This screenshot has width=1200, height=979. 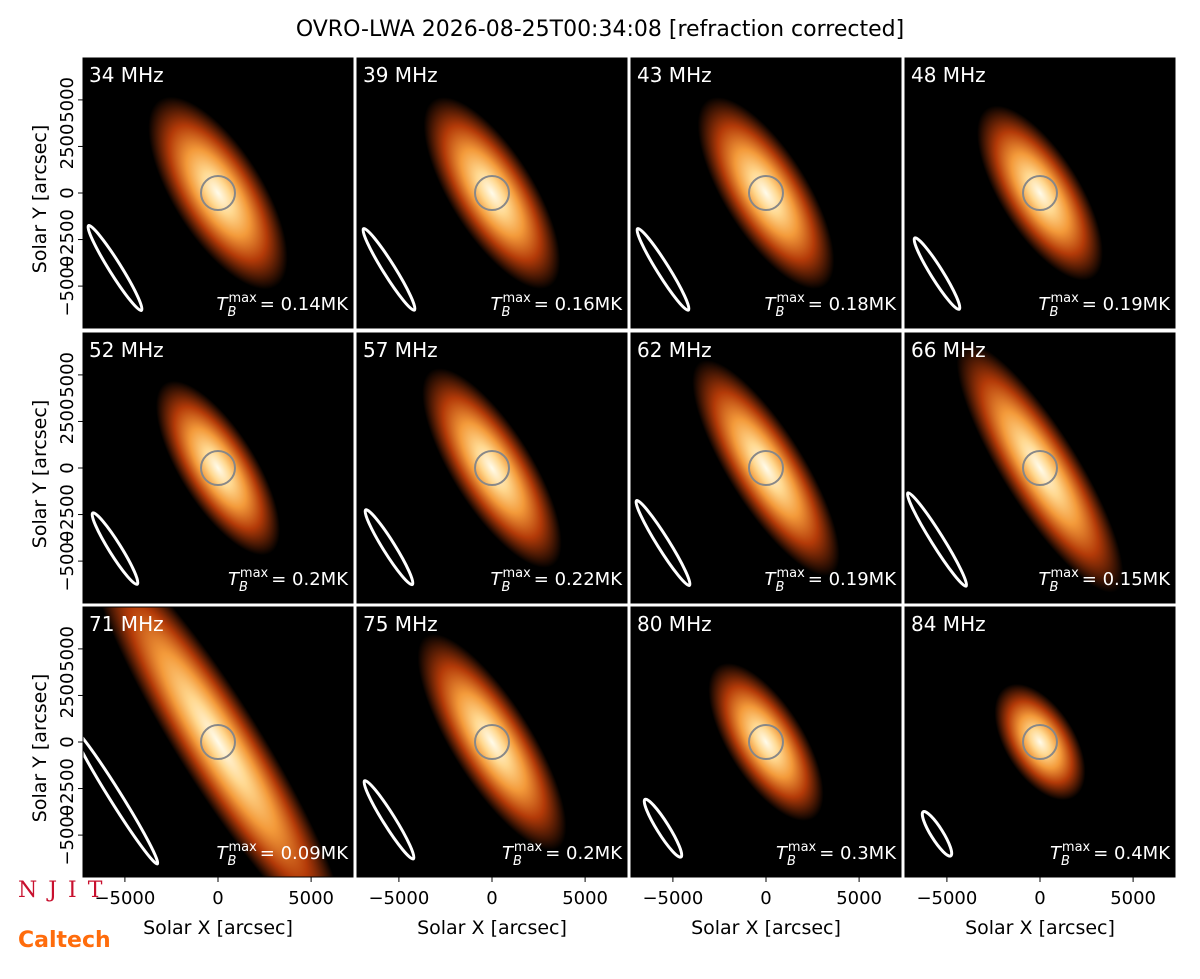 What do you see at coordinates (1040, 193) in the screenshot?
I see `panel: 48 MHz TBmax = 0.19MK` at bounding box center [1040, 193].